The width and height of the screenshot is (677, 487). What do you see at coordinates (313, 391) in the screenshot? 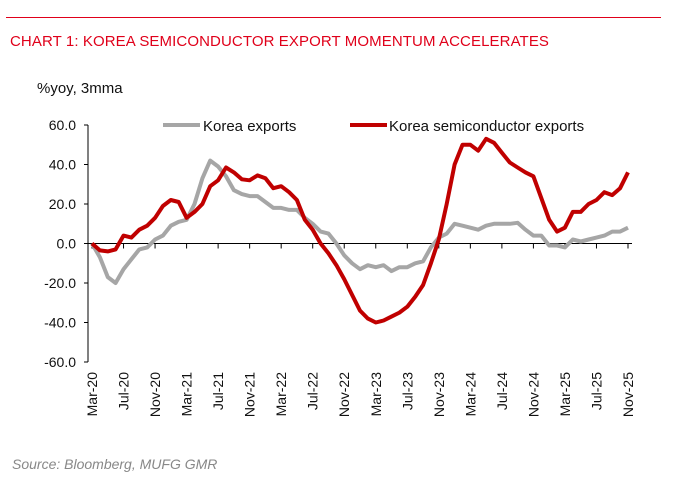
I see `x-tick-label: Jul-22` at bounding box center [313, 391].